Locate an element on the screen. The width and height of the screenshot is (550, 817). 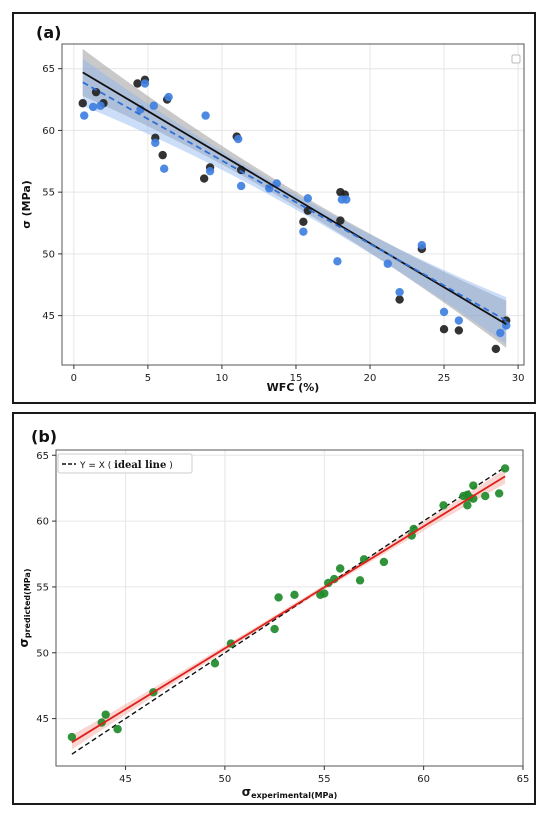
x-axis-label: σexperimental(MPa) is located at coordinates (290, 792).